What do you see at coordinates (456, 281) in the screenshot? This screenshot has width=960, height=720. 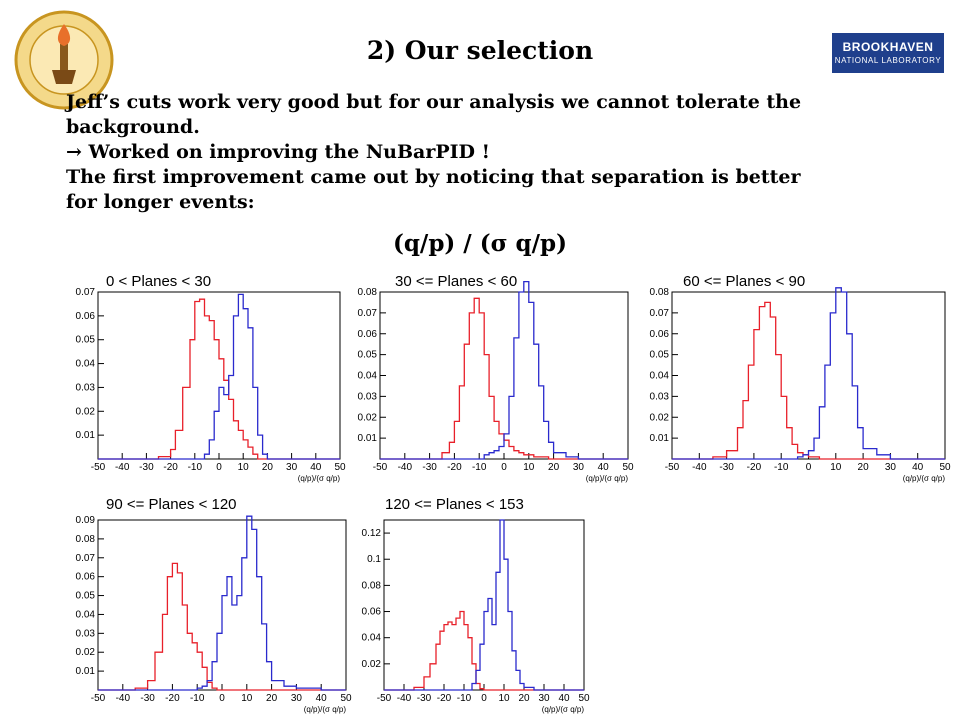 I see `panel-title-2: 30 <= Planes < 60` at bounding box center [456, 281].